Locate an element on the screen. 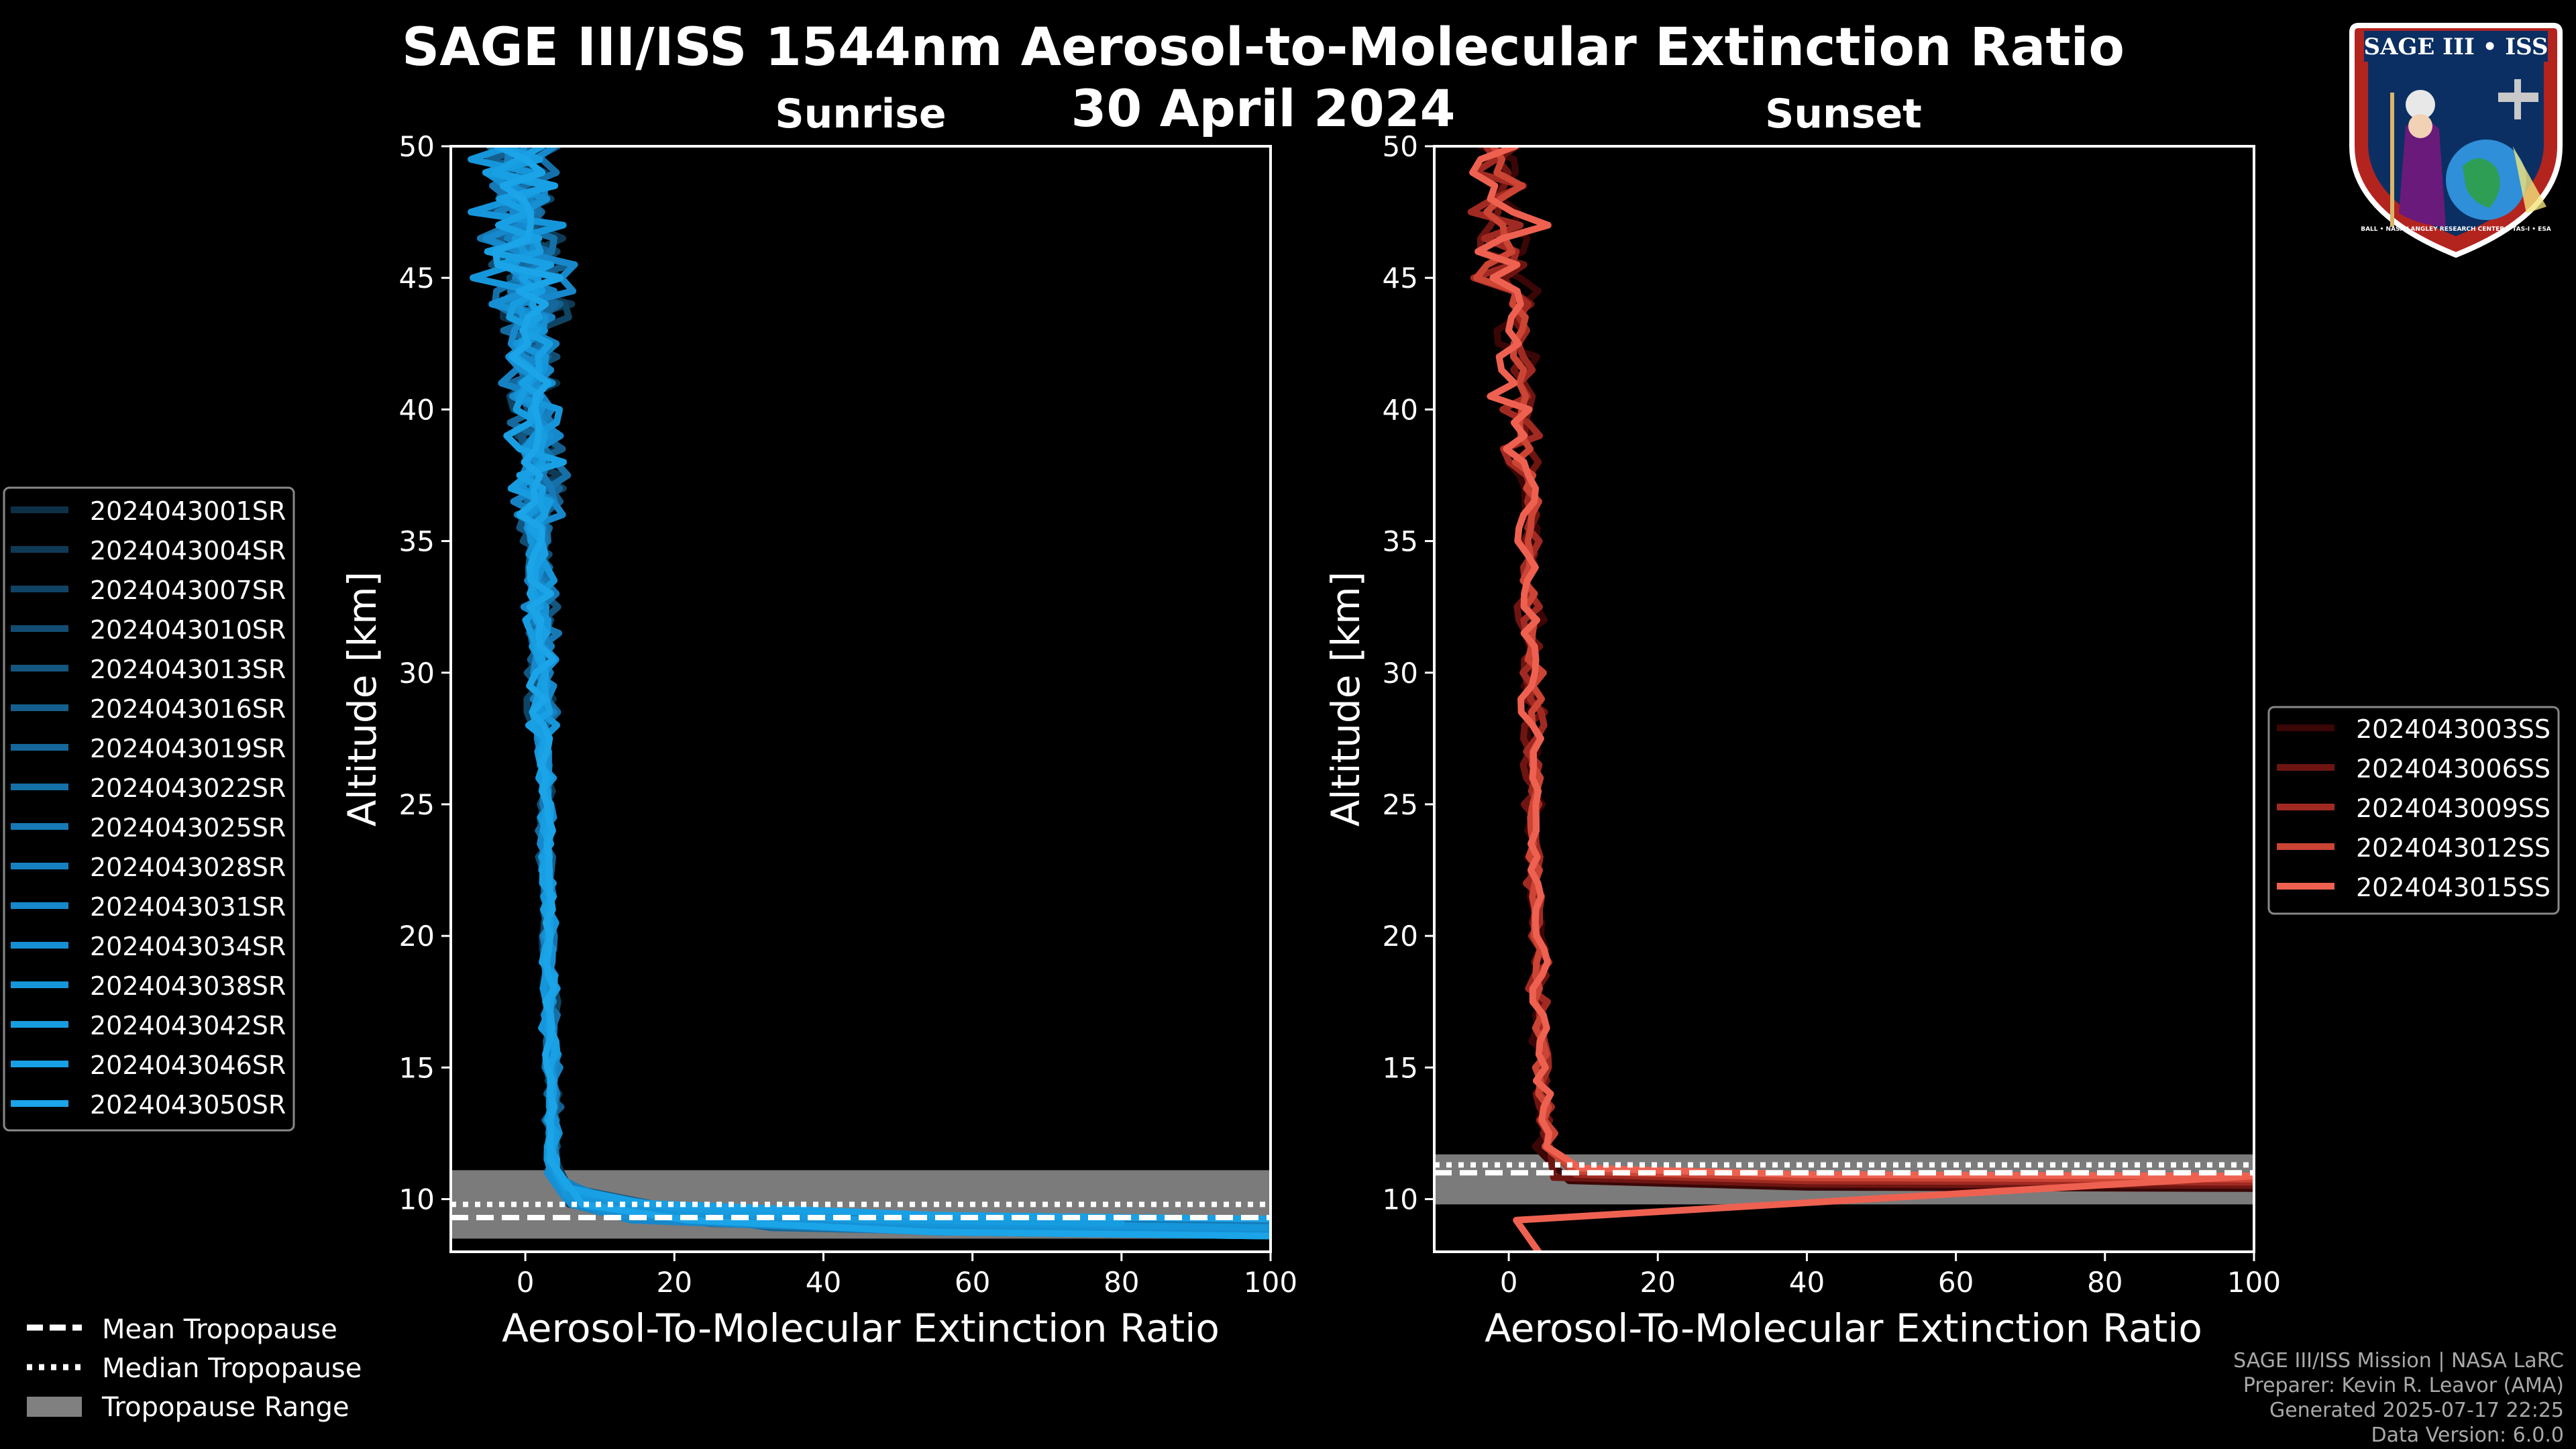 The width and height of the screenshot is (2576, 1449). sunrise-legend-label: 2024043031SR is located at coordinates (188, 907).